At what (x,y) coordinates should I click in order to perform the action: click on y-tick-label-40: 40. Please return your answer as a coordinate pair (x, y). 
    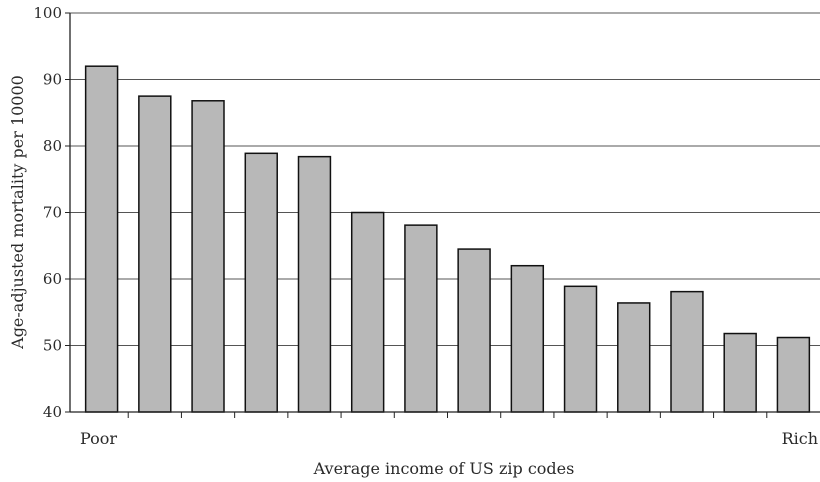
    Looking at the image, I should click on (52, 412).